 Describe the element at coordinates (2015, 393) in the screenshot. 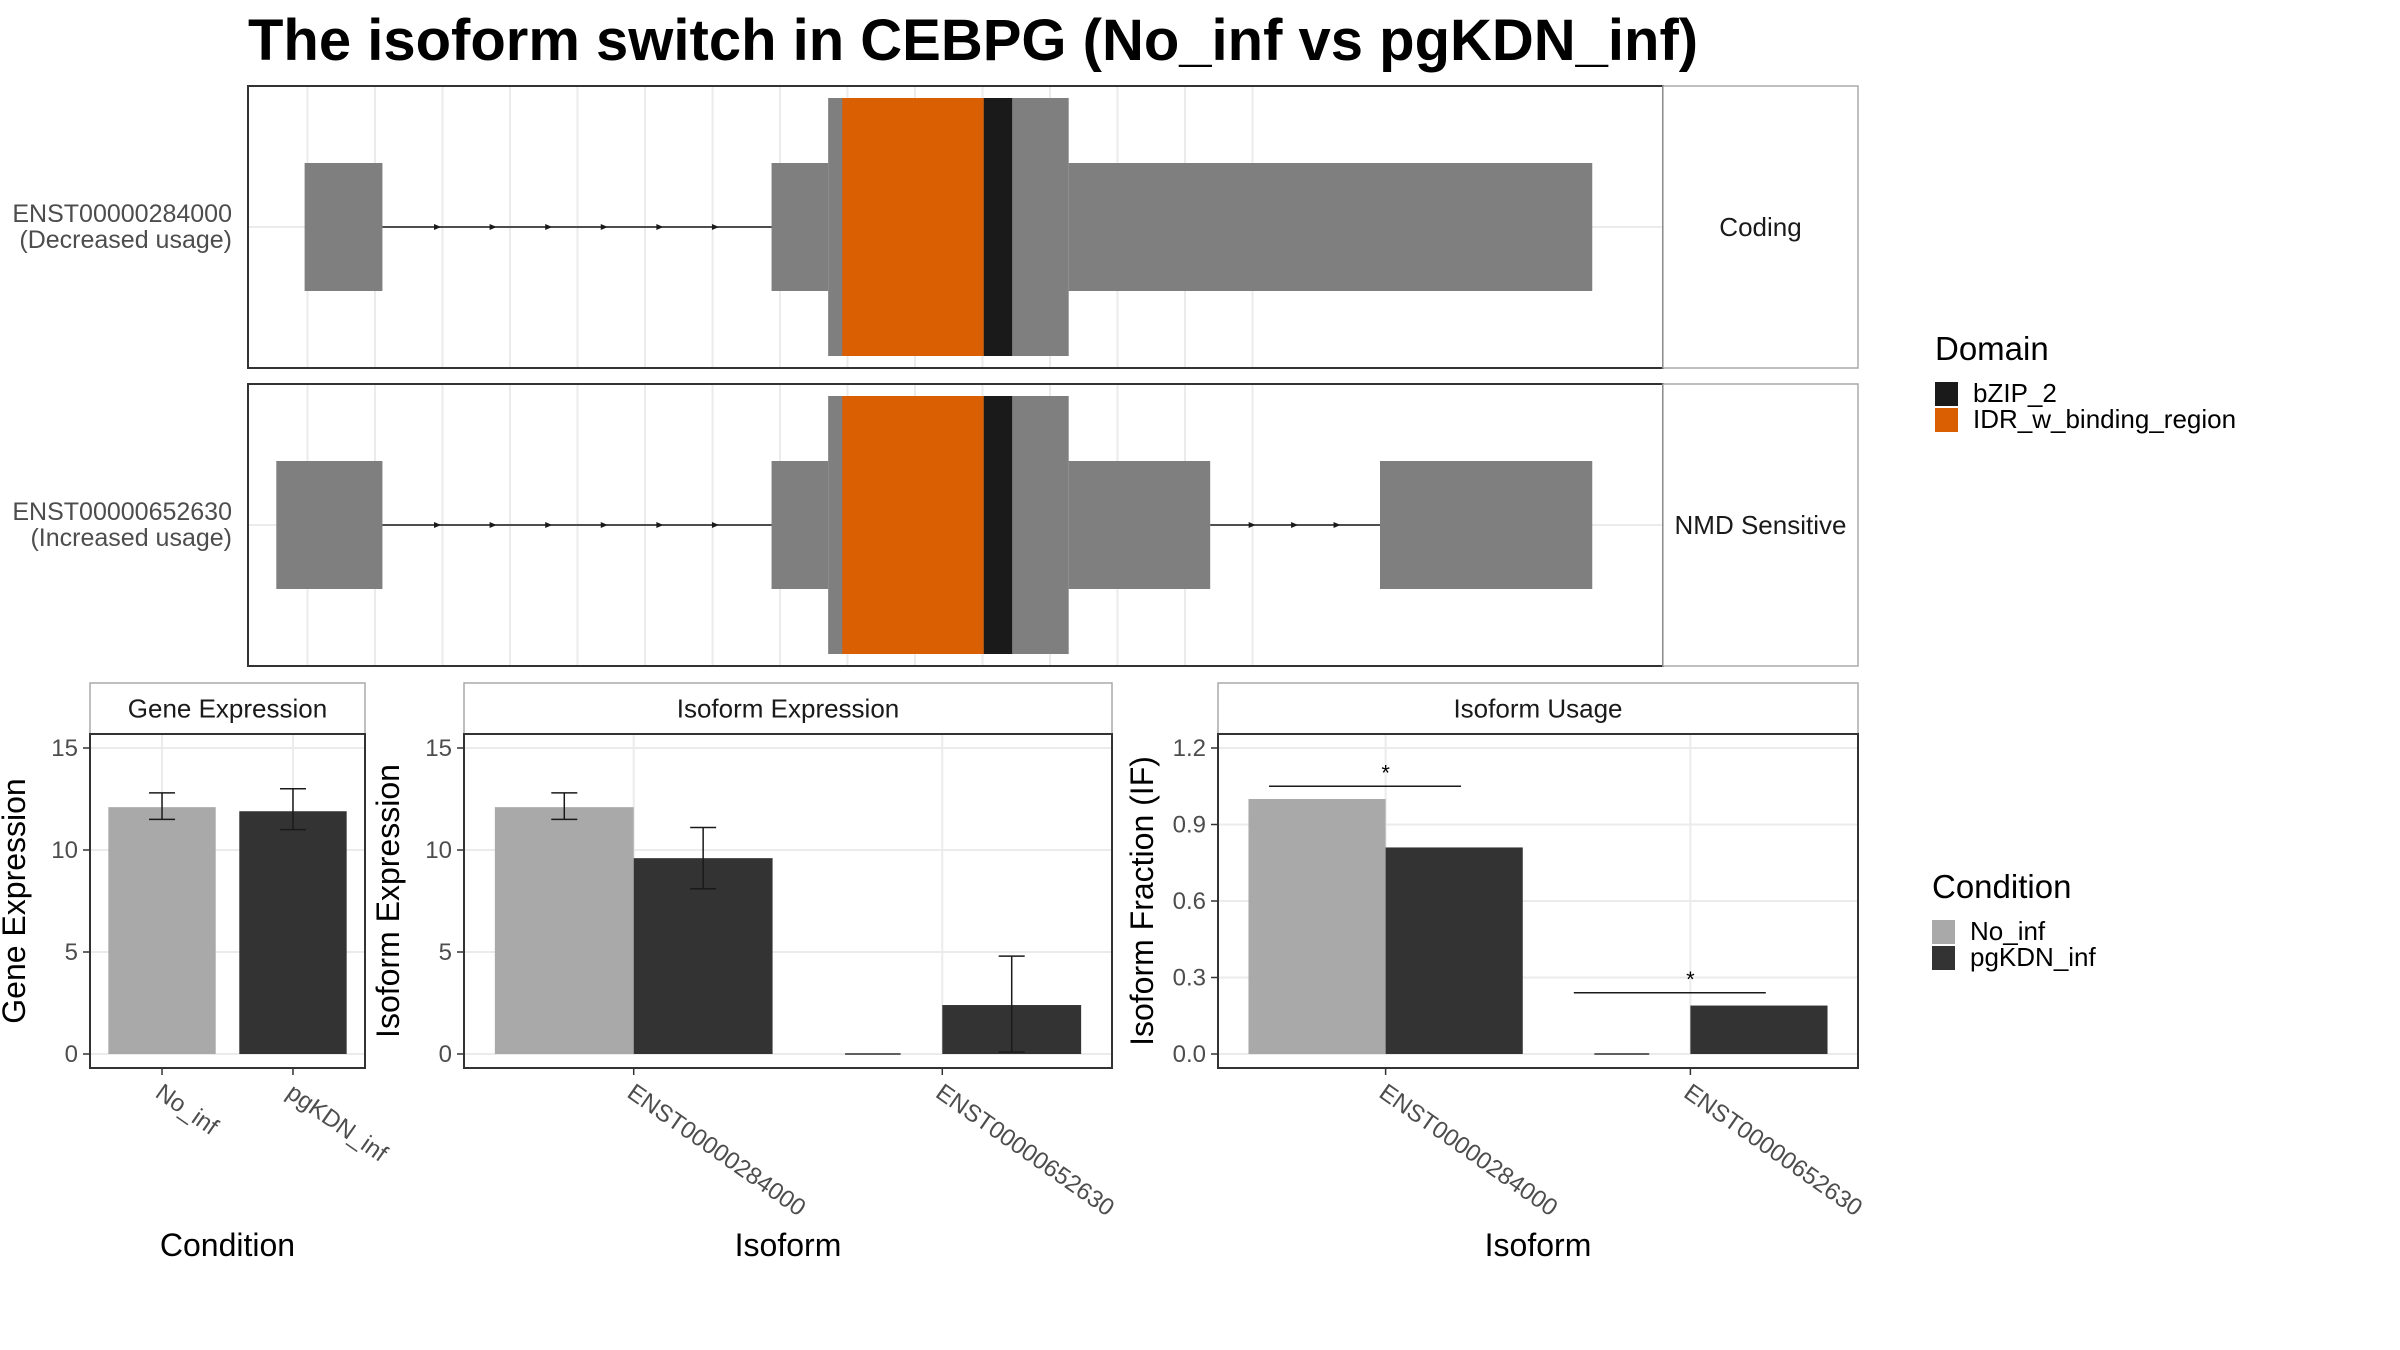

I see `legend-label: bZIP_2` at that location.